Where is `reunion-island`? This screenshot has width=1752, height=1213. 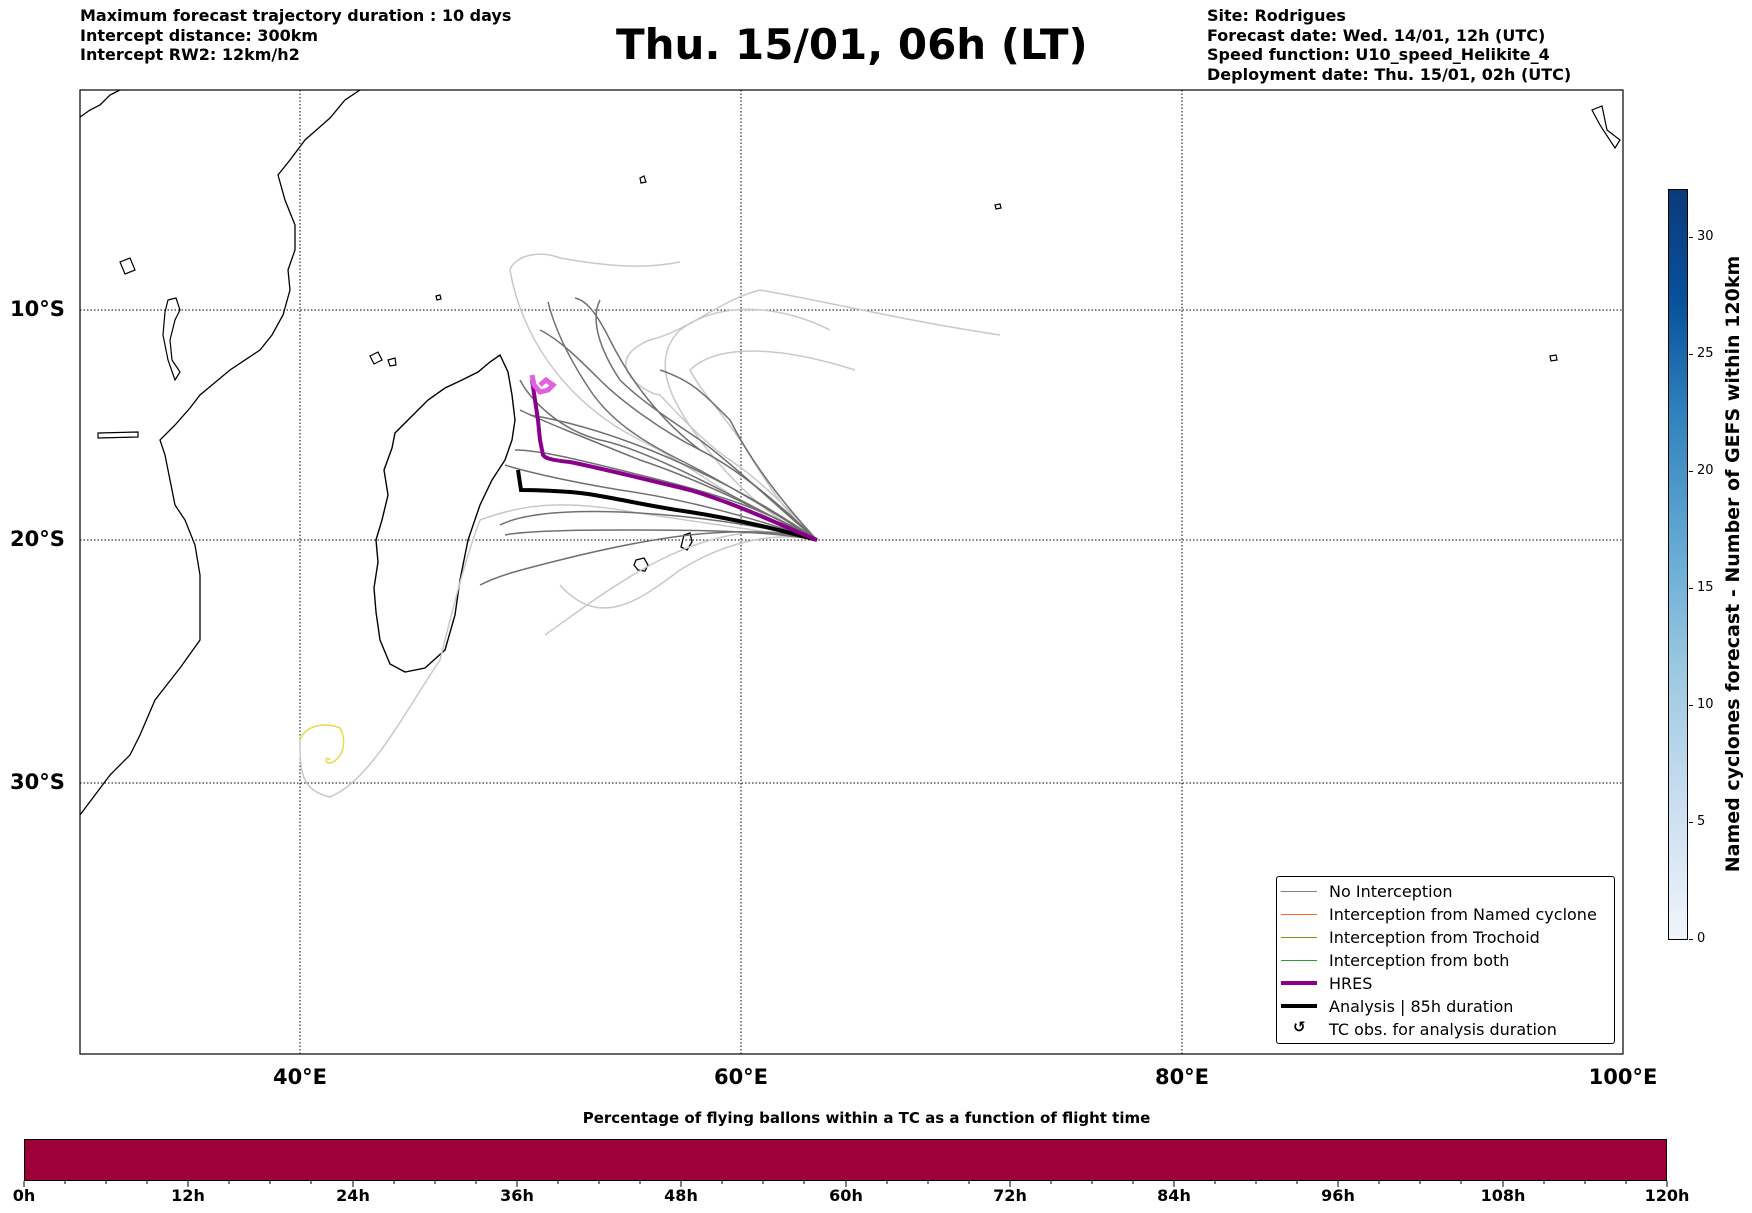
reunion-island is located at coordinates (641, 564).